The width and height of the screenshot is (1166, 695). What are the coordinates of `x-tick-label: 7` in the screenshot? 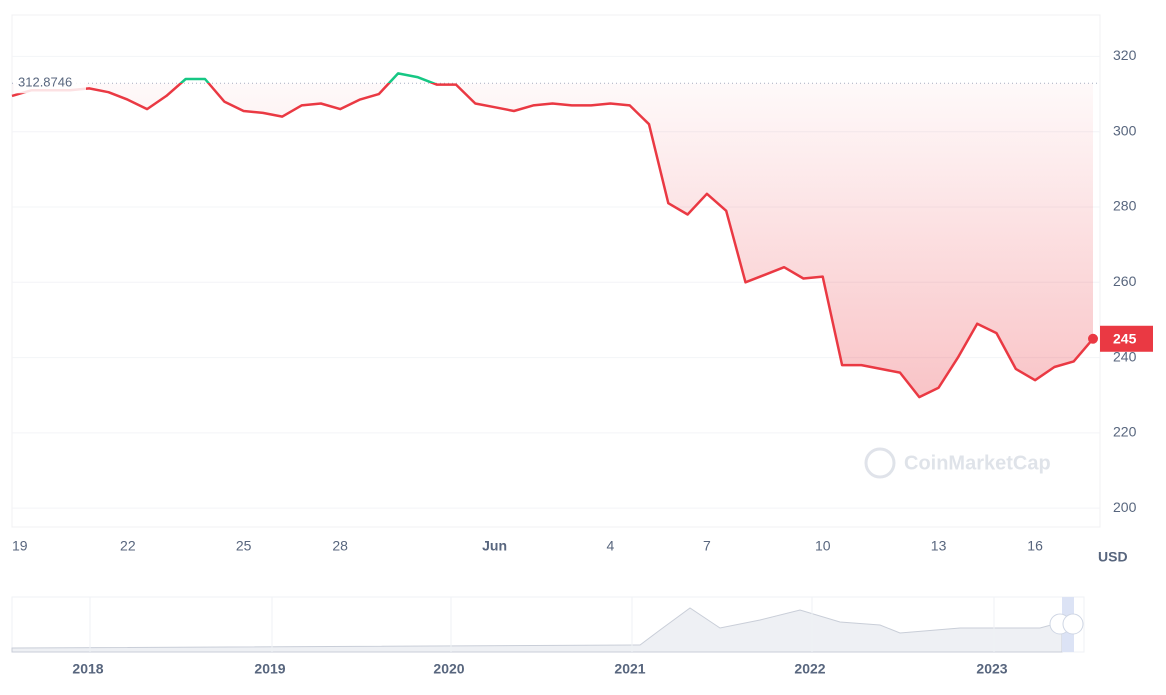 It's located at (707, 546).